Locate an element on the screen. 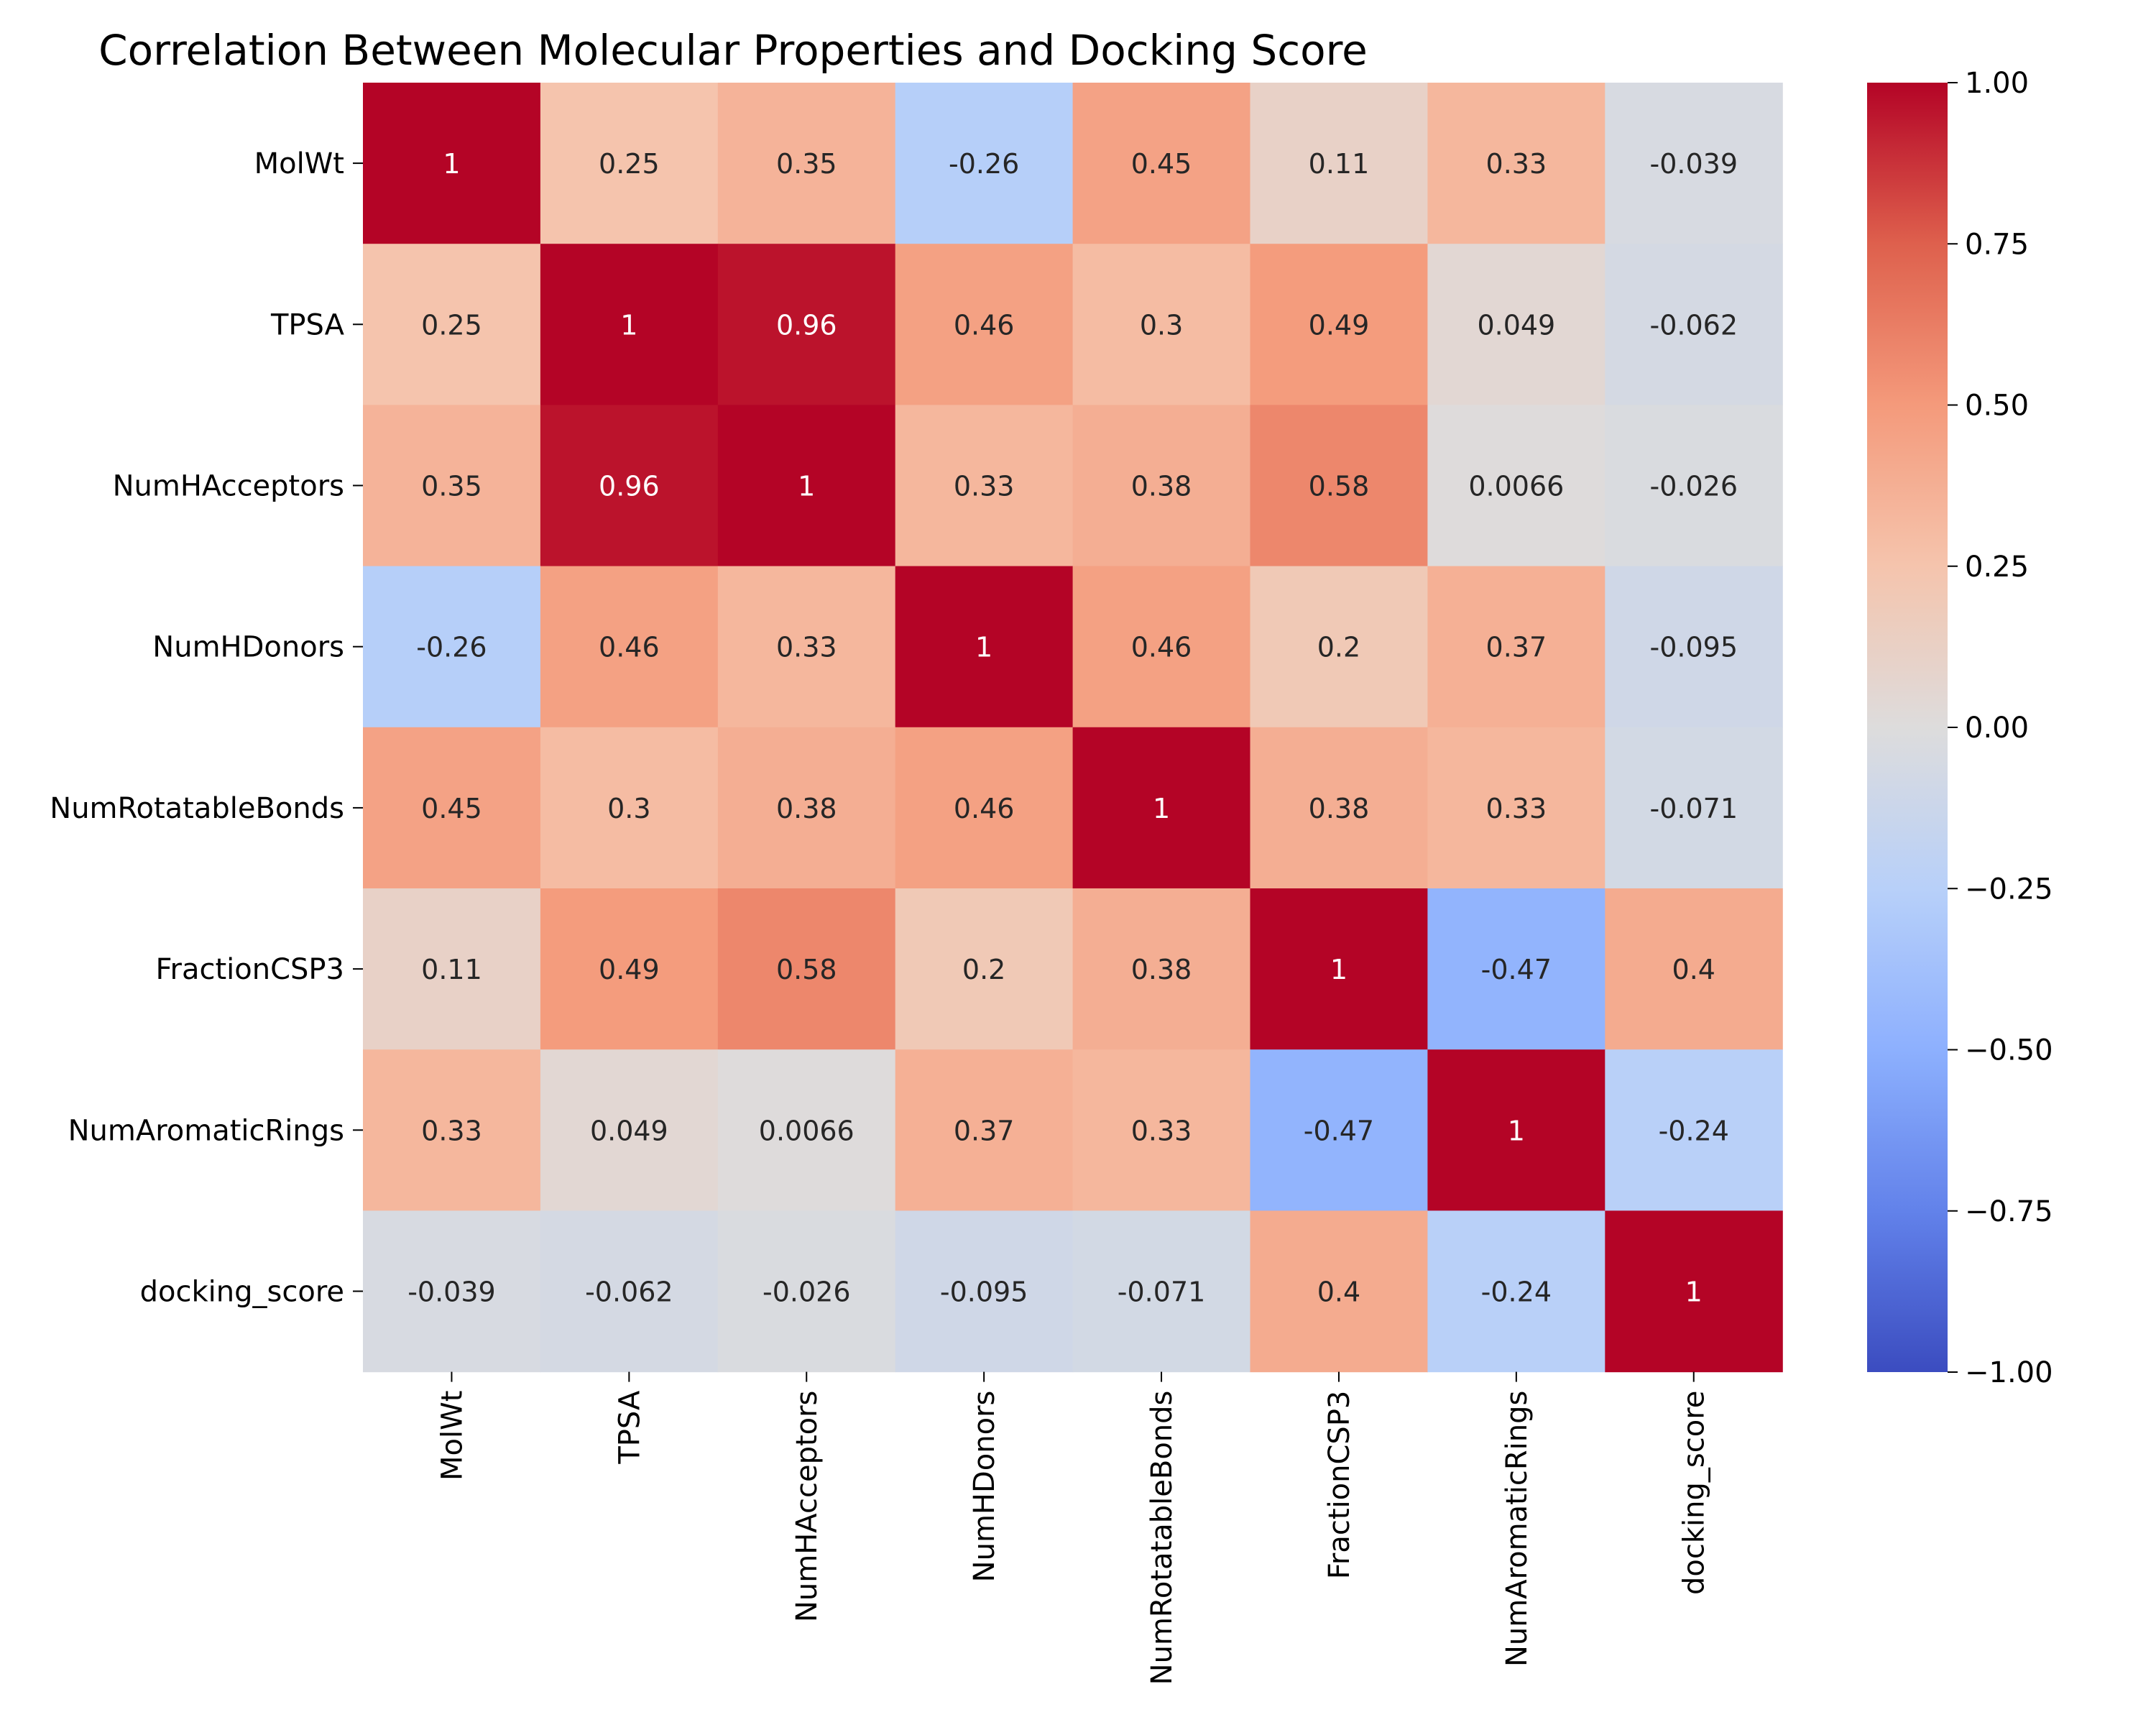 This screenshot has height=1725, width=2156. colorbar-tick-label: 0.00 is located at coordinates (1997, 728).